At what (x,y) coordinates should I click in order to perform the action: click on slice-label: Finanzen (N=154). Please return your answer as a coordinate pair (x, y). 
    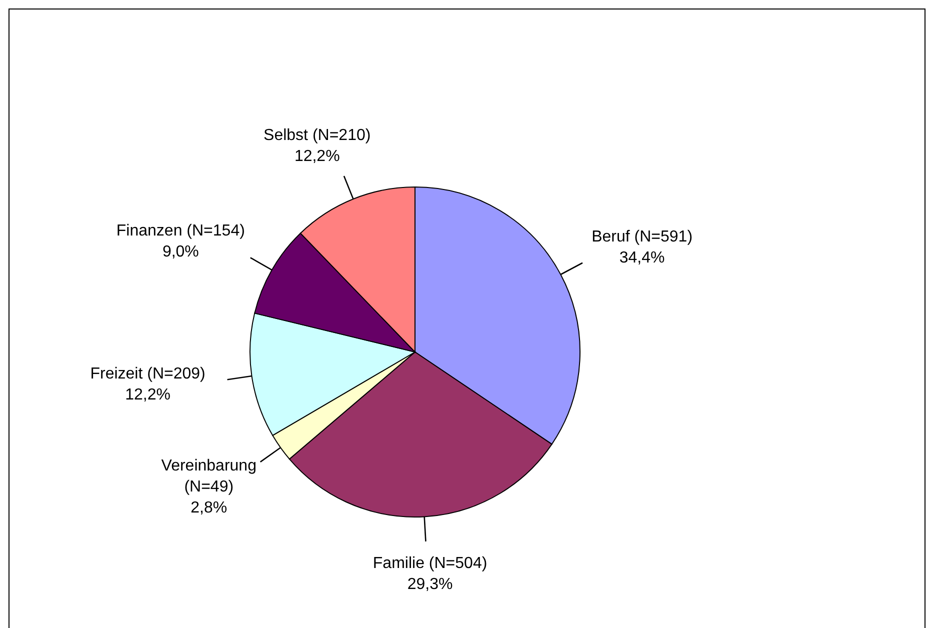
    Looking at the image, I should click on (180, 231).